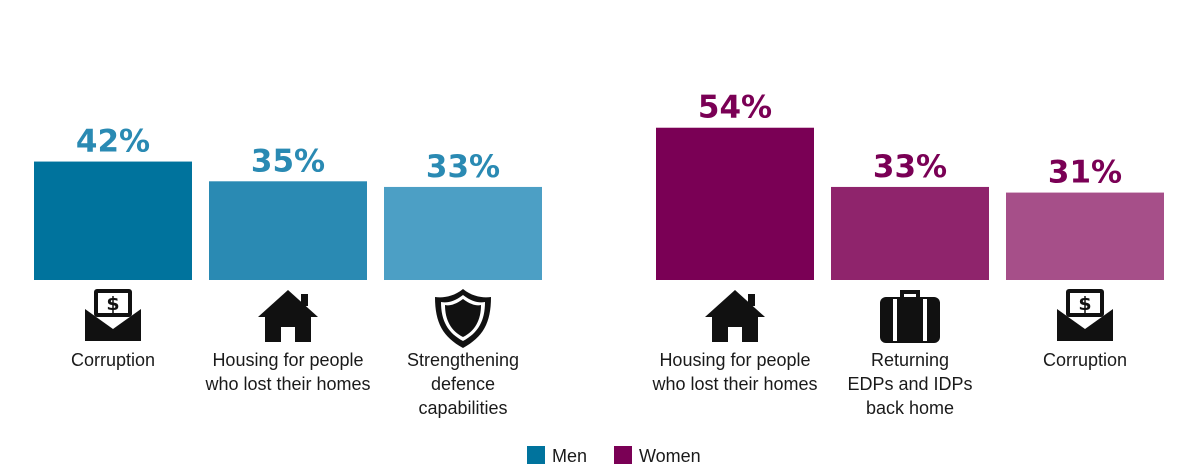 This screenshot has height=473, width=1200. What do you see at coordinates (113, 142) in the screenshot?
I see `value-label: 42%` at bounding box center [113, 142].